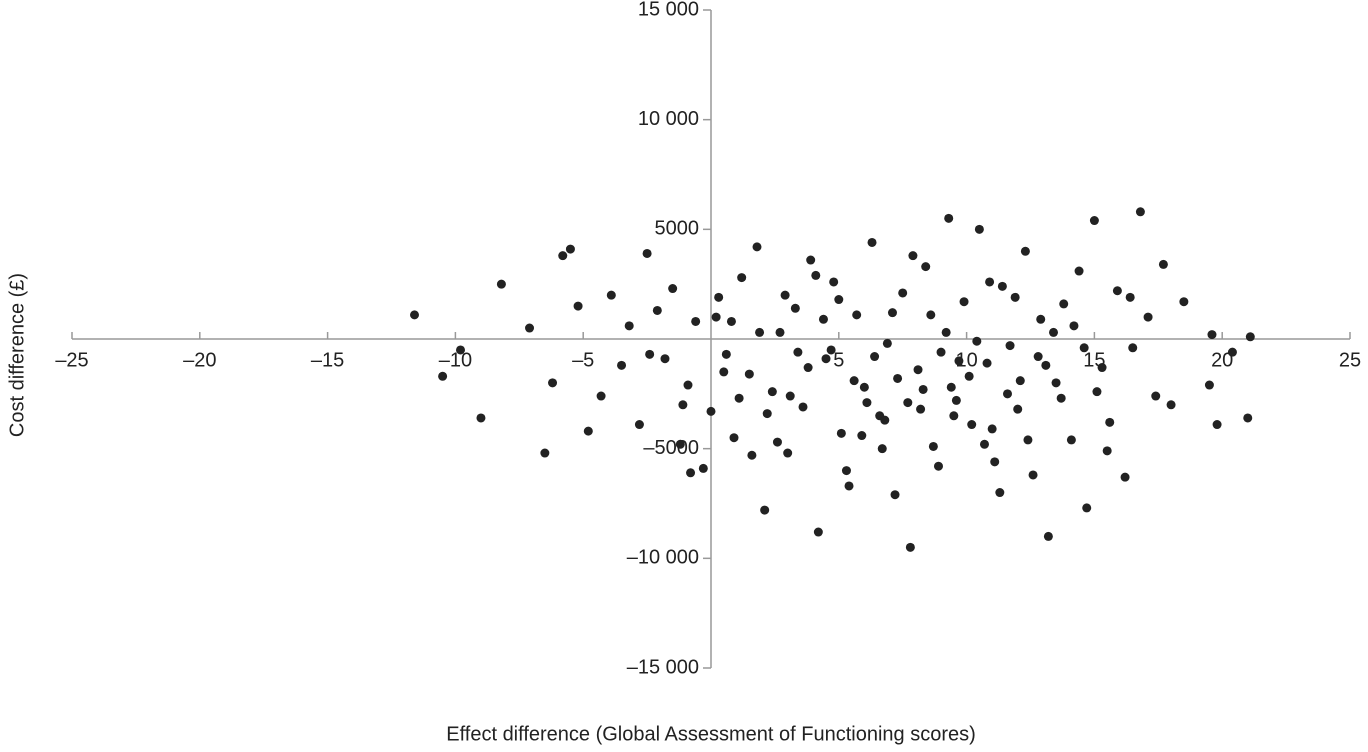 The height and width of the screenshot is (752, 1368). What do you see at coordinates (671, 448) in the screenshot?
I see `y-tick-label: –5000` at bounding box center [671, 448].